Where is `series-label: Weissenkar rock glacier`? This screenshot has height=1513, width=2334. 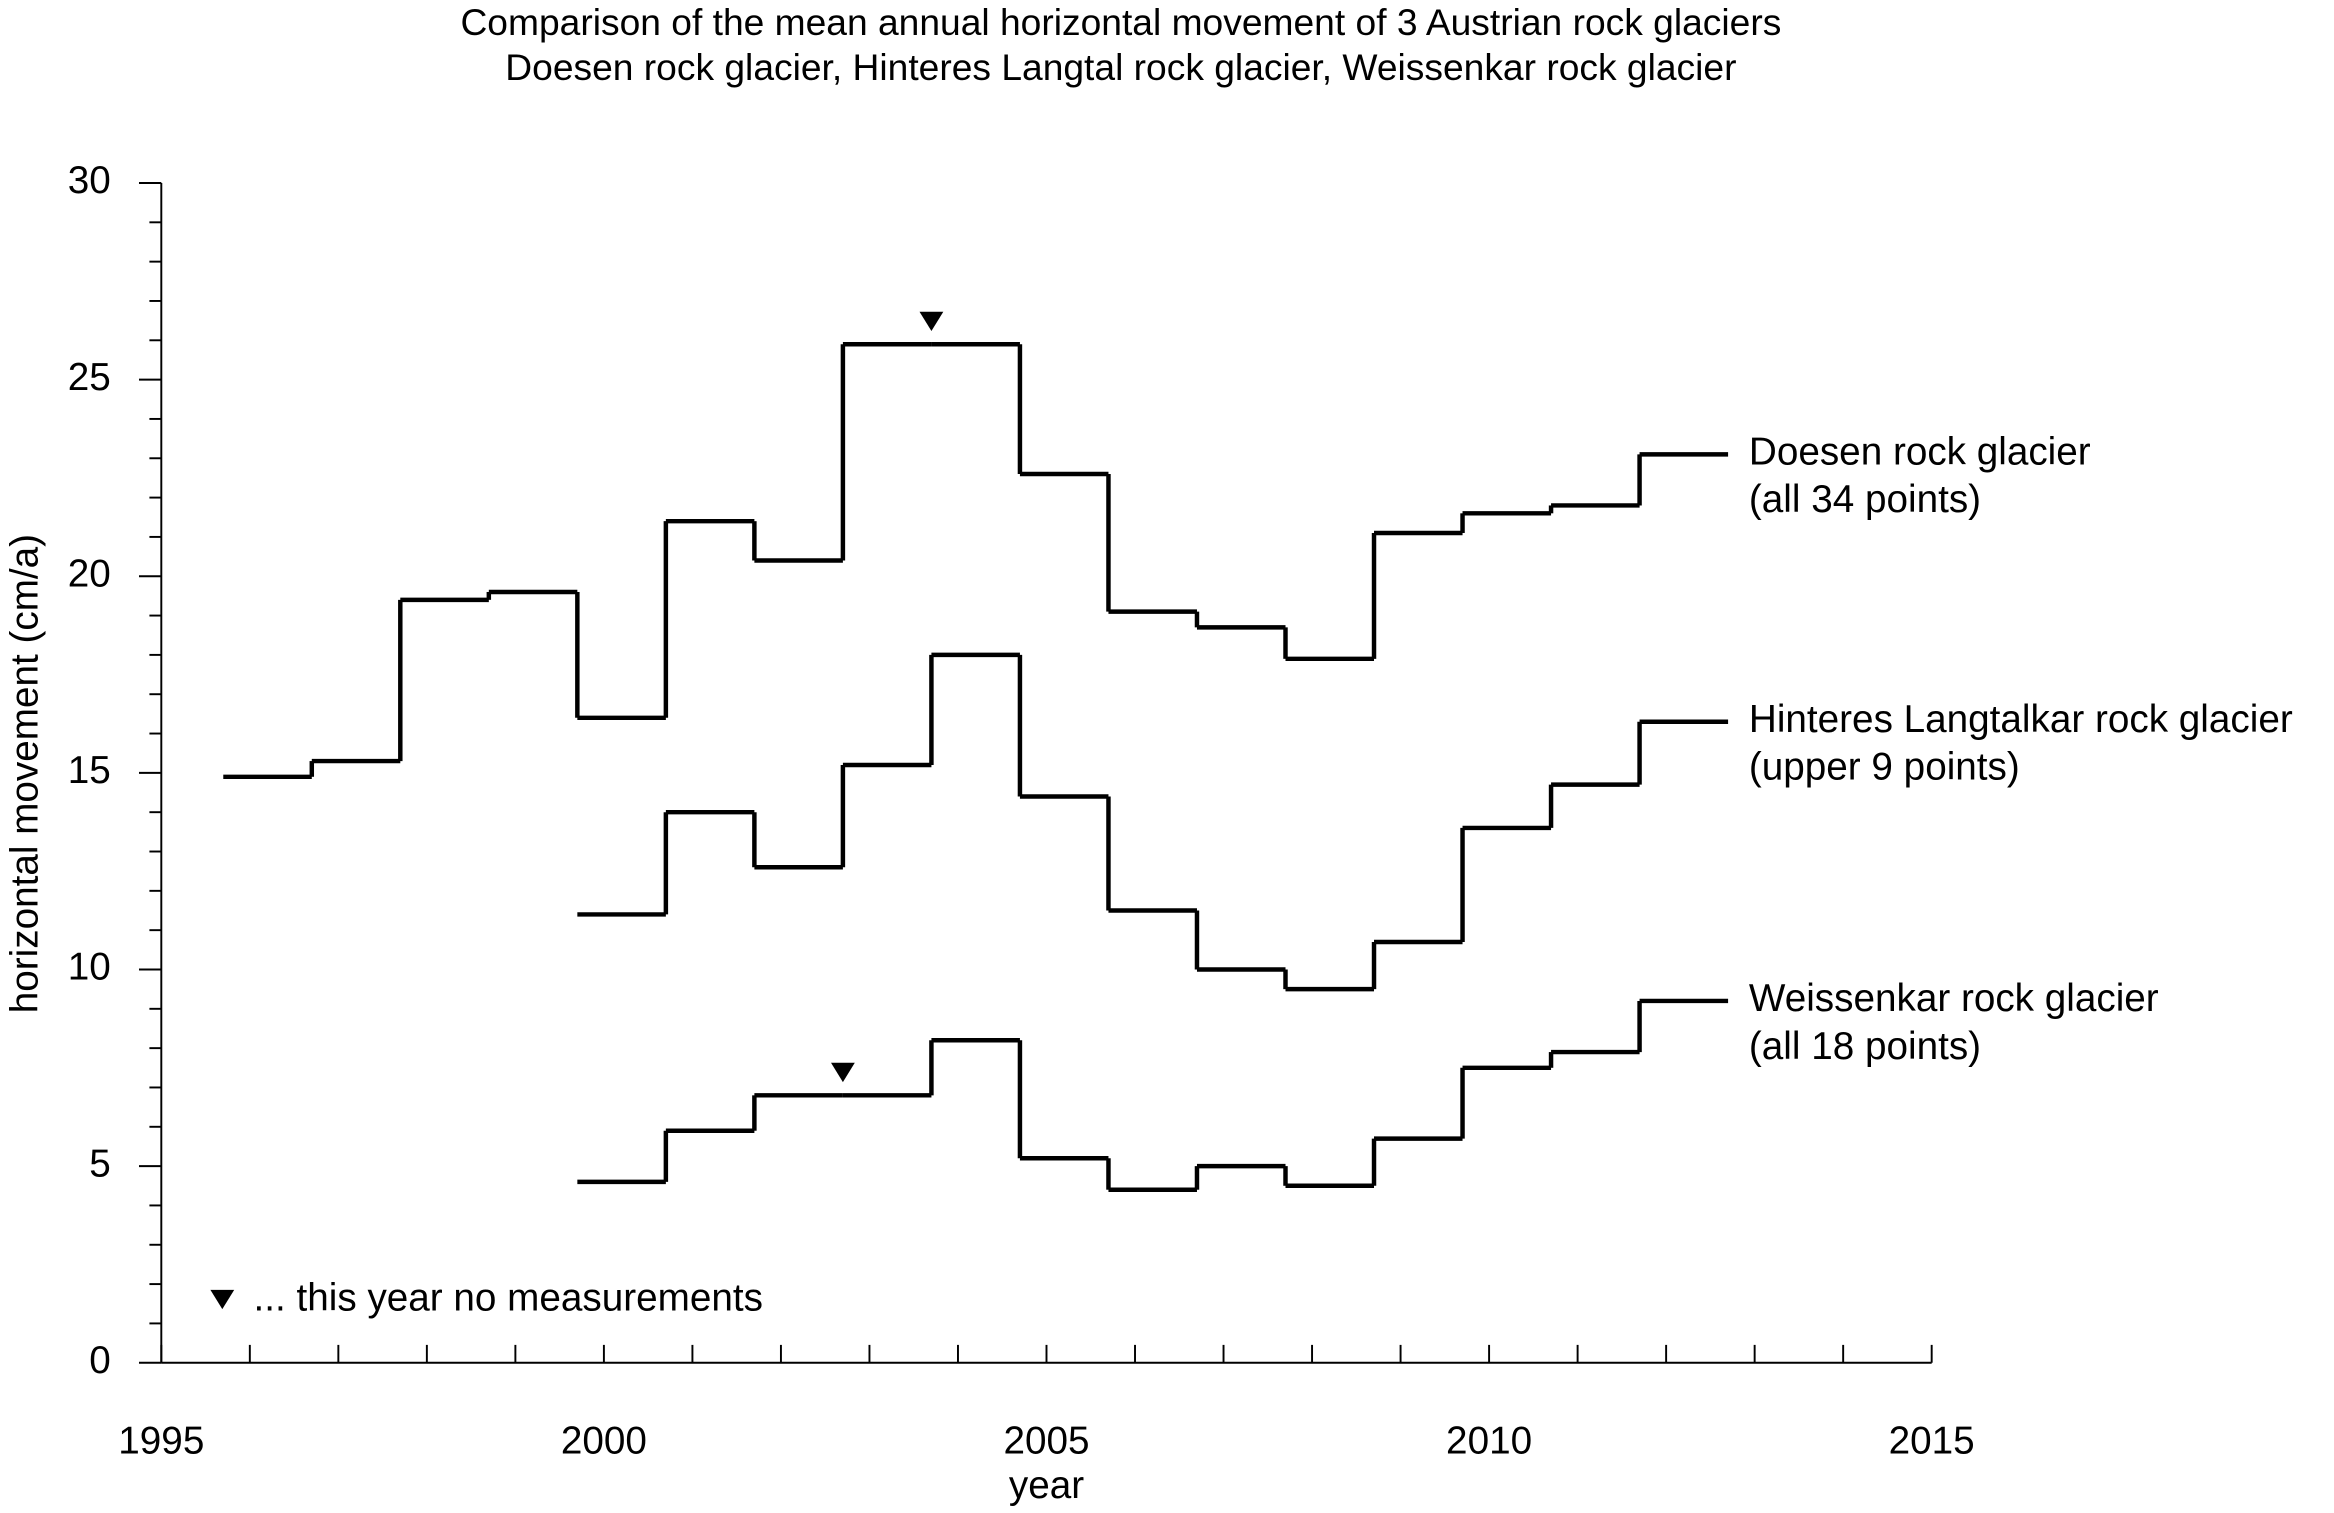
series-label: Weissenkar rock glacier is located at coordinates (1954, 998).